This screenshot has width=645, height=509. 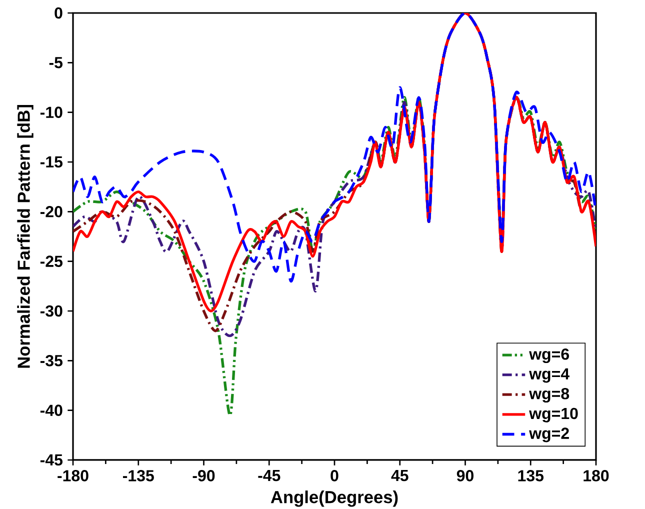 What do you see at coordinates (549, 435) in the screenshot?
I see `legend-label: wg=2` at bounding box center [549, 435].